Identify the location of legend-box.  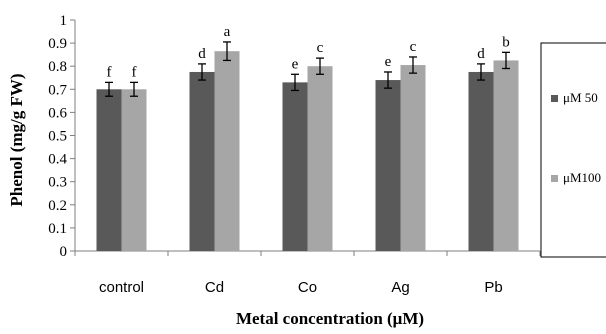
(573, 150).